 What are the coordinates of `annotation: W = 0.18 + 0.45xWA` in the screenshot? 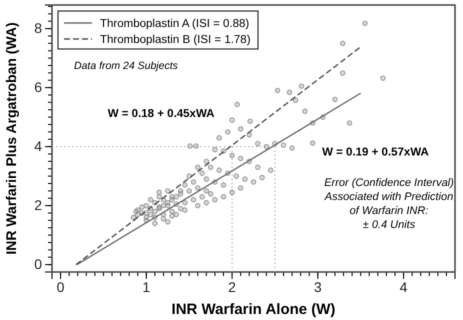 It's located at (161, 114).